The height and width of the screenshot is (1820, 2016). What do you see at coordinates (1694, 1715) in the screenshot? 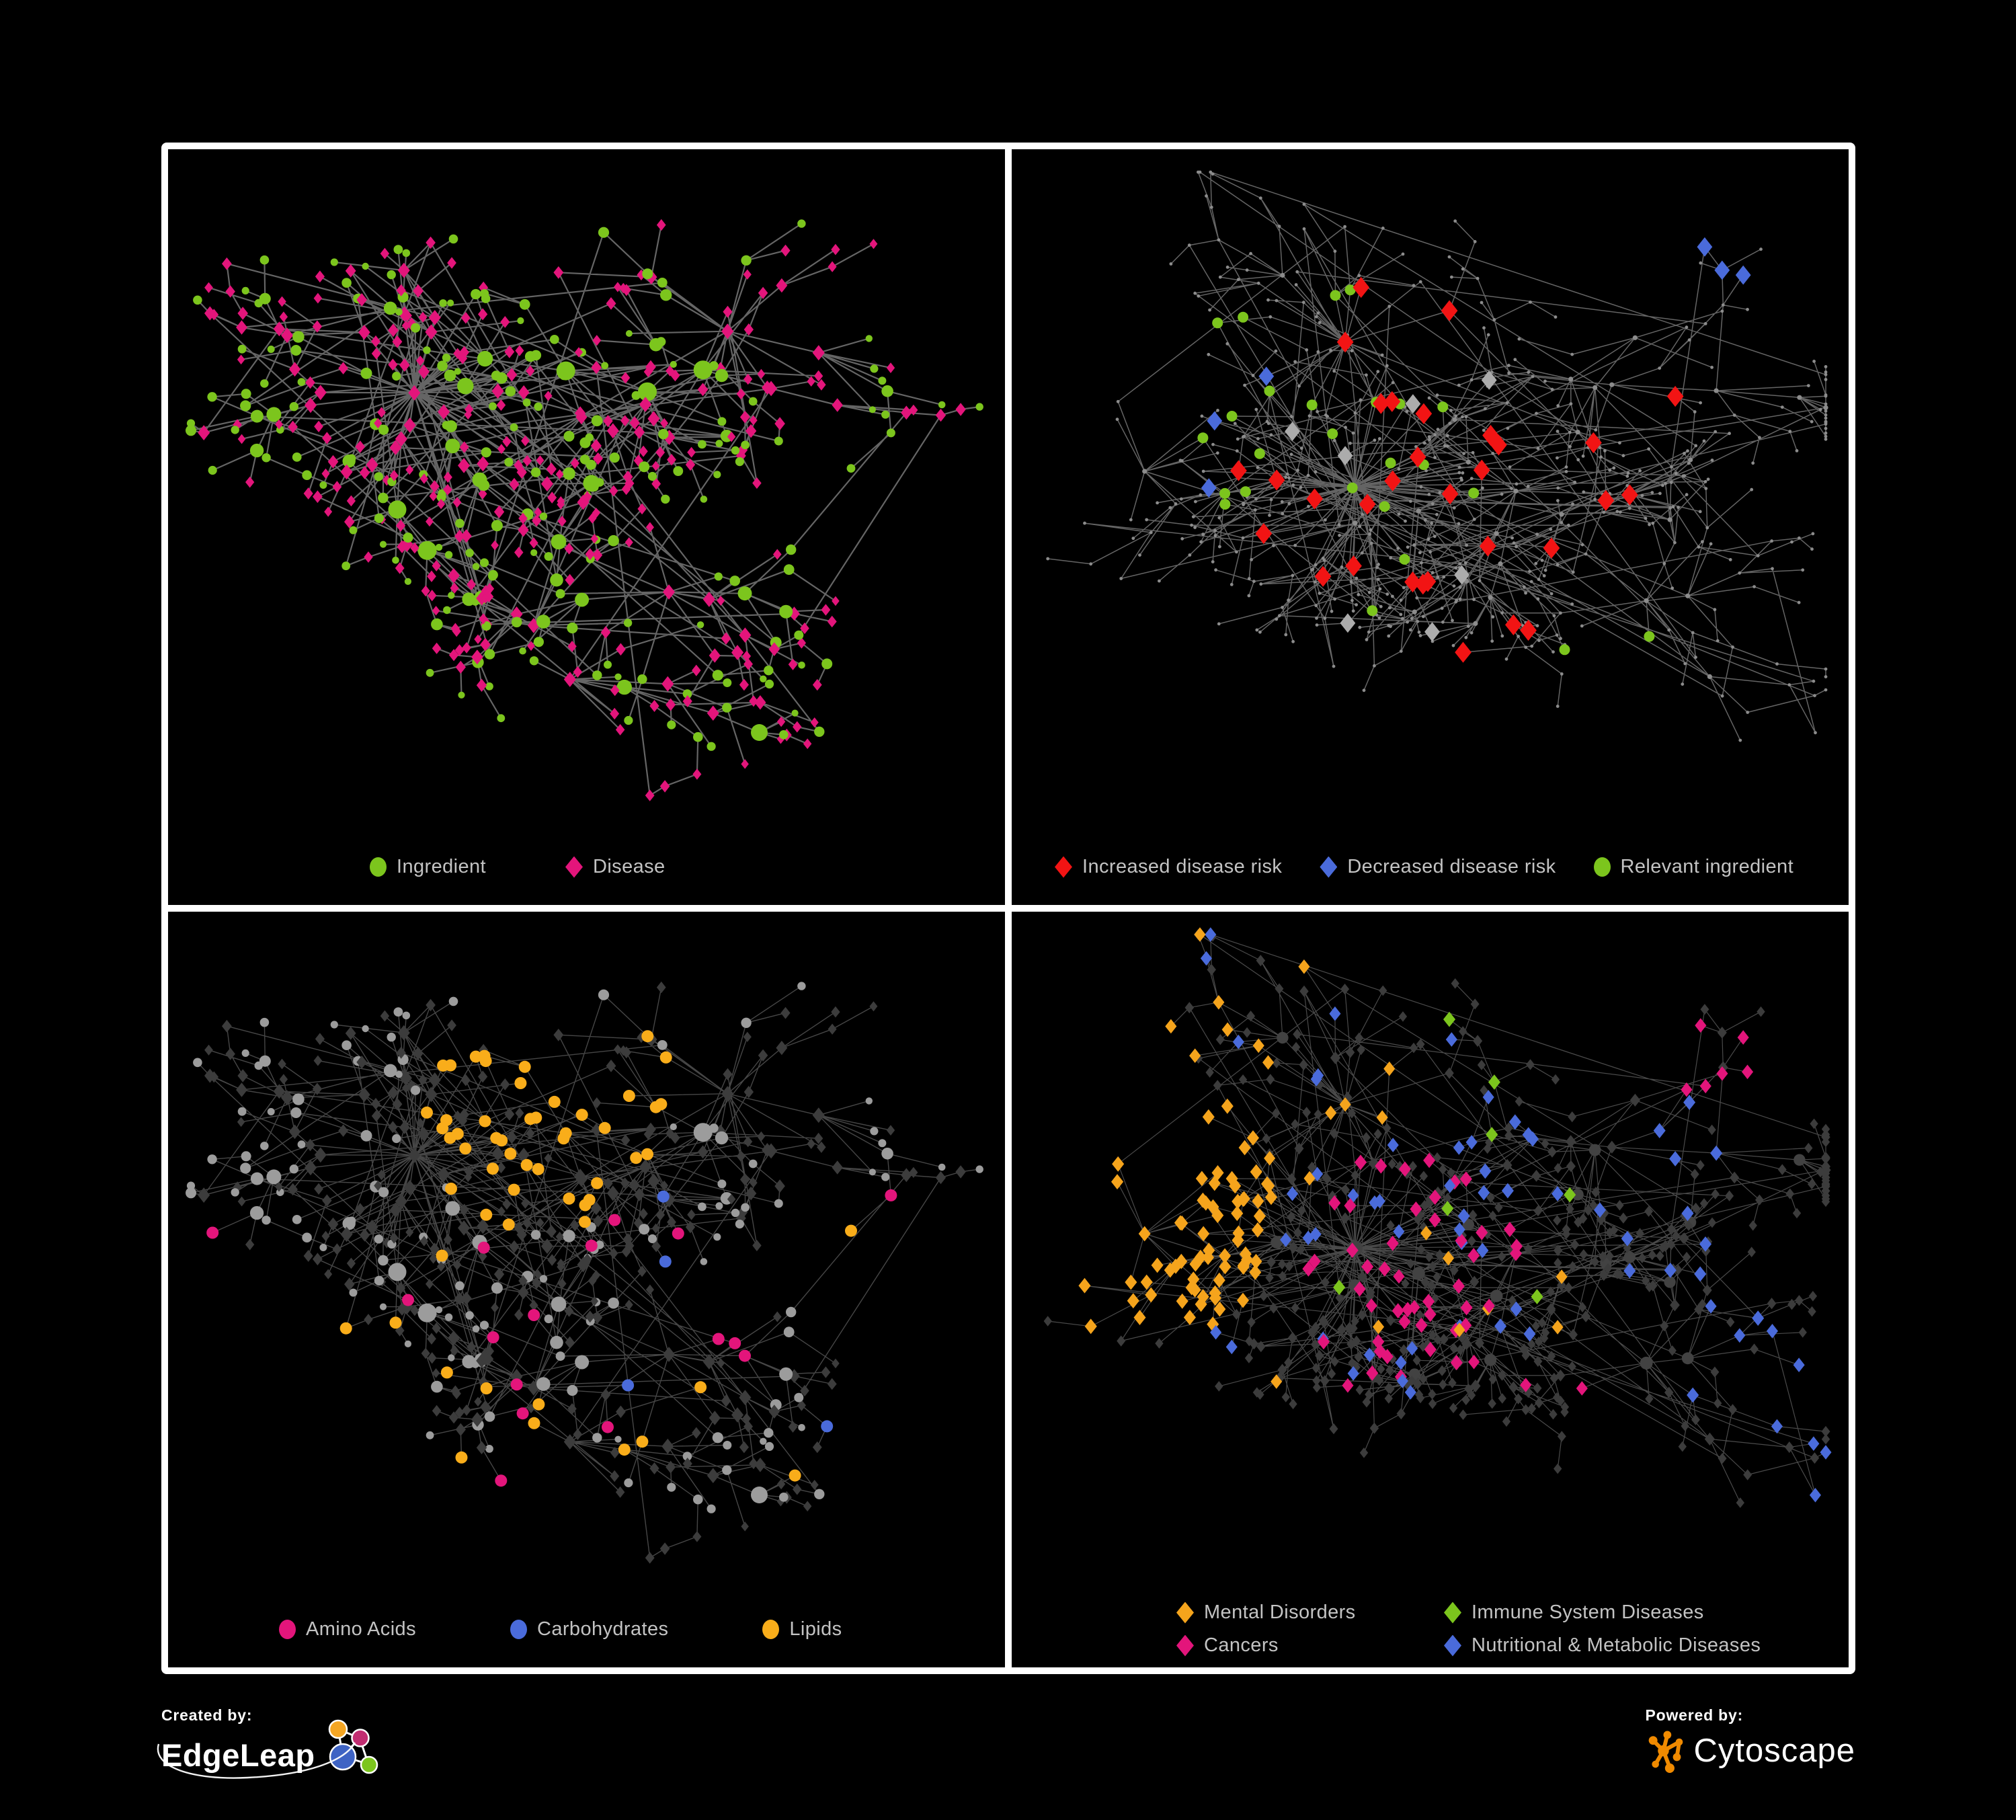
I see `powered-by-label: Powered by:` at bounding box center [1694, 1715].